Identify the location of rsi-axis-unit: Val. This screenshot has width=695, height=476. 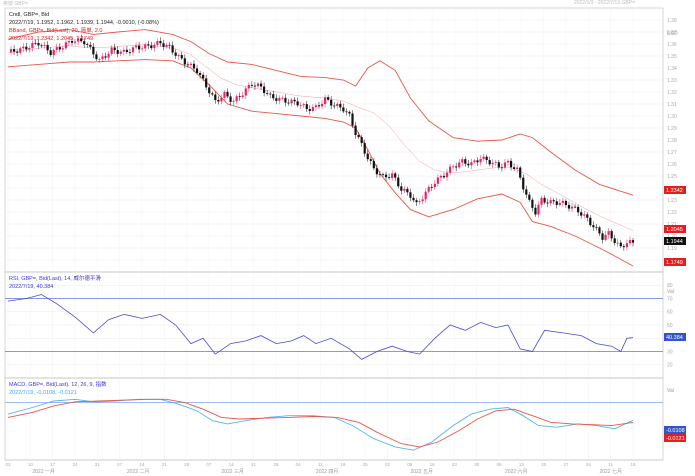
(670, 292).